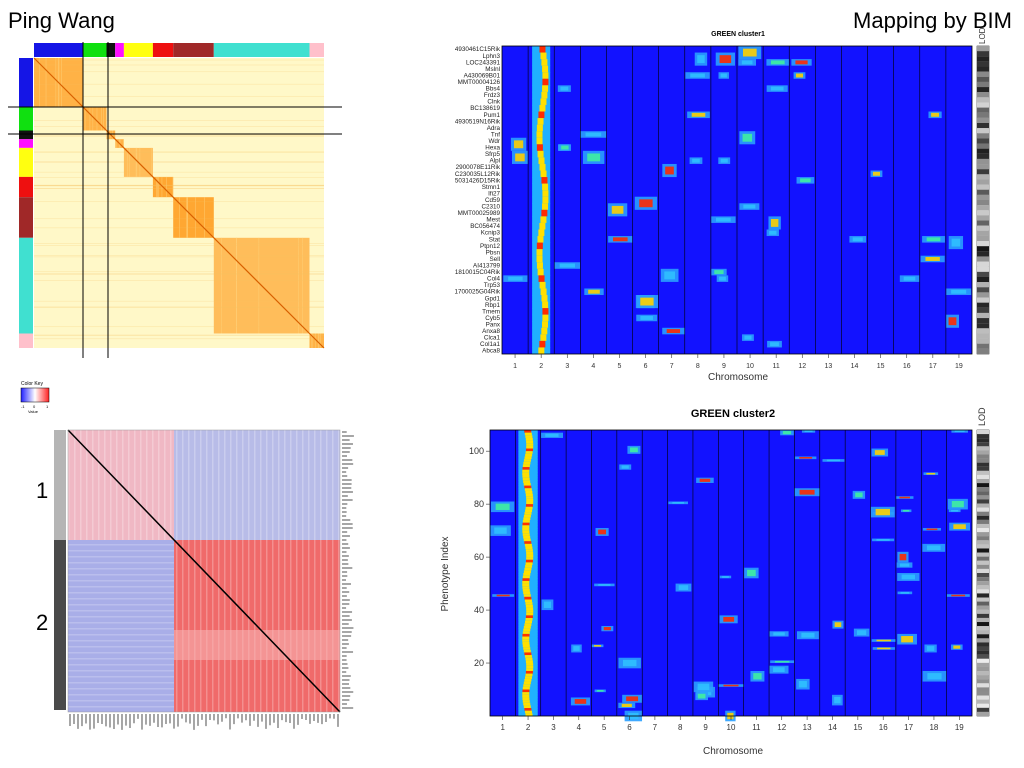 Image resolution: width=1024 pixels, height=768 pixels. Describe the element at coordinates (494, 141) in the screenshot. I see `row-label: Wdr` at that location.